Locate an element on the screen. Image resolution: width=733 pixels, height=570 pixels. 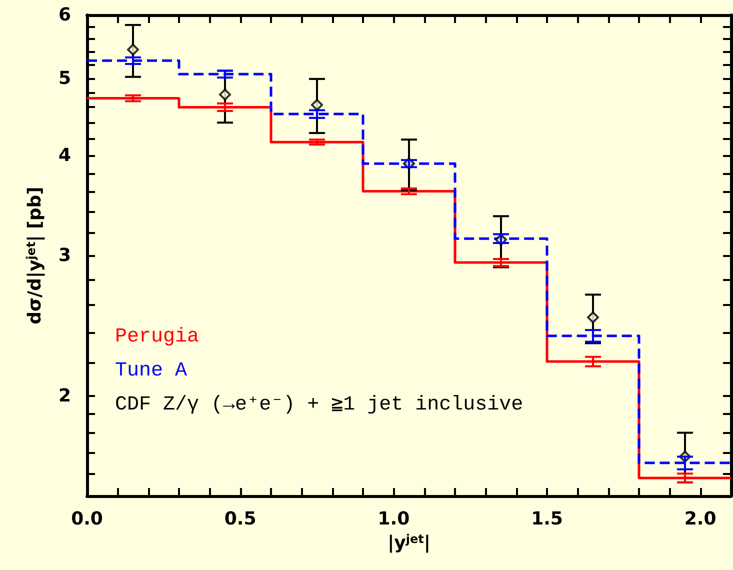
text: Perugia is located at coordinates (157, 337).